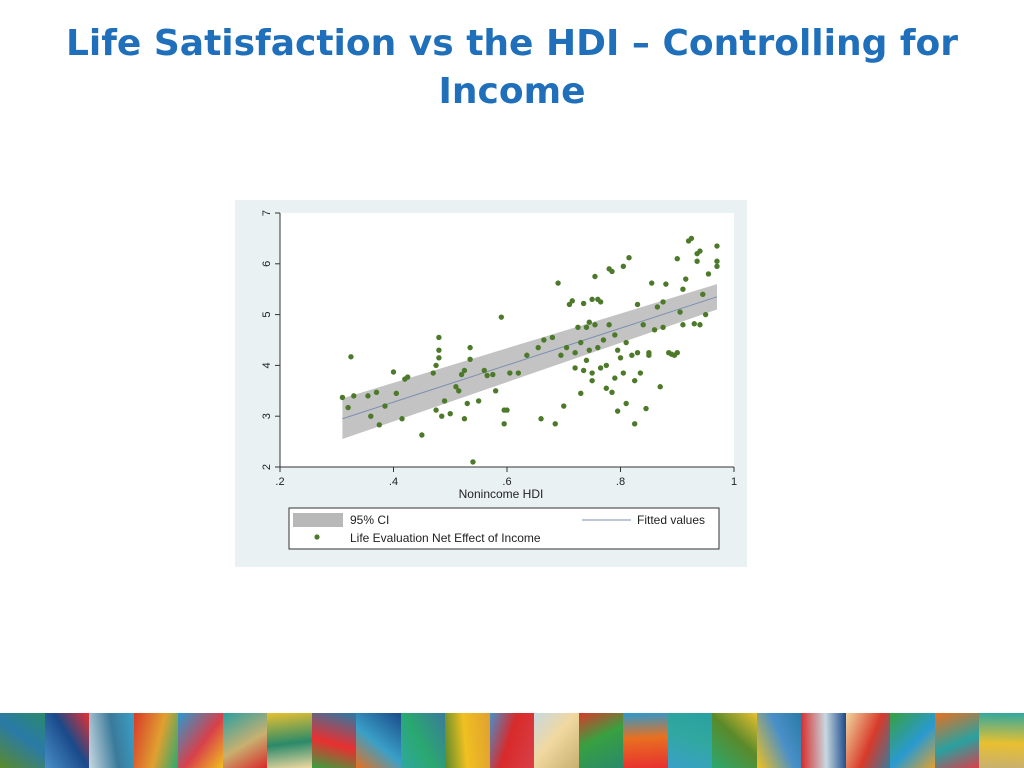 The height and width of the screenshot is (768, 1024). Describe the element at coordinates (267, 213) in the screenshot. I see `y-tick-label: 7` at that location.